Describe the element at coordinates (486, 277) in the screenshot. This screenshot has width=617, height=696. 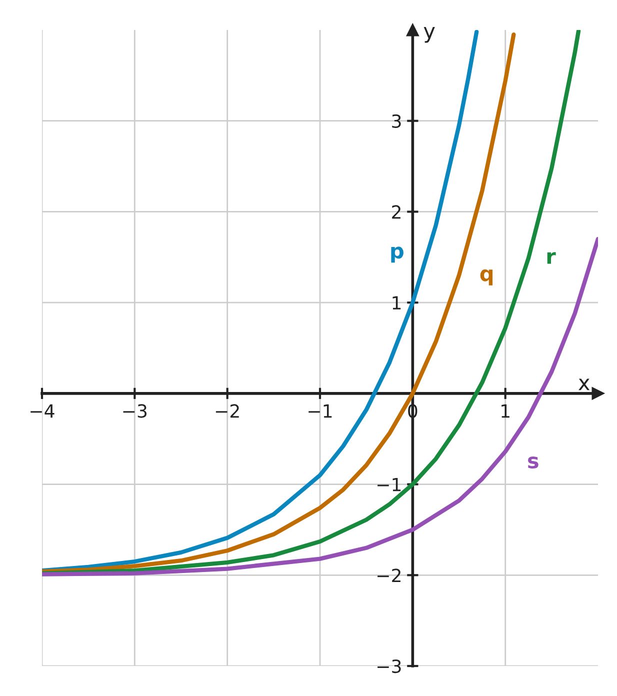
I see `series-label: q` at that location.